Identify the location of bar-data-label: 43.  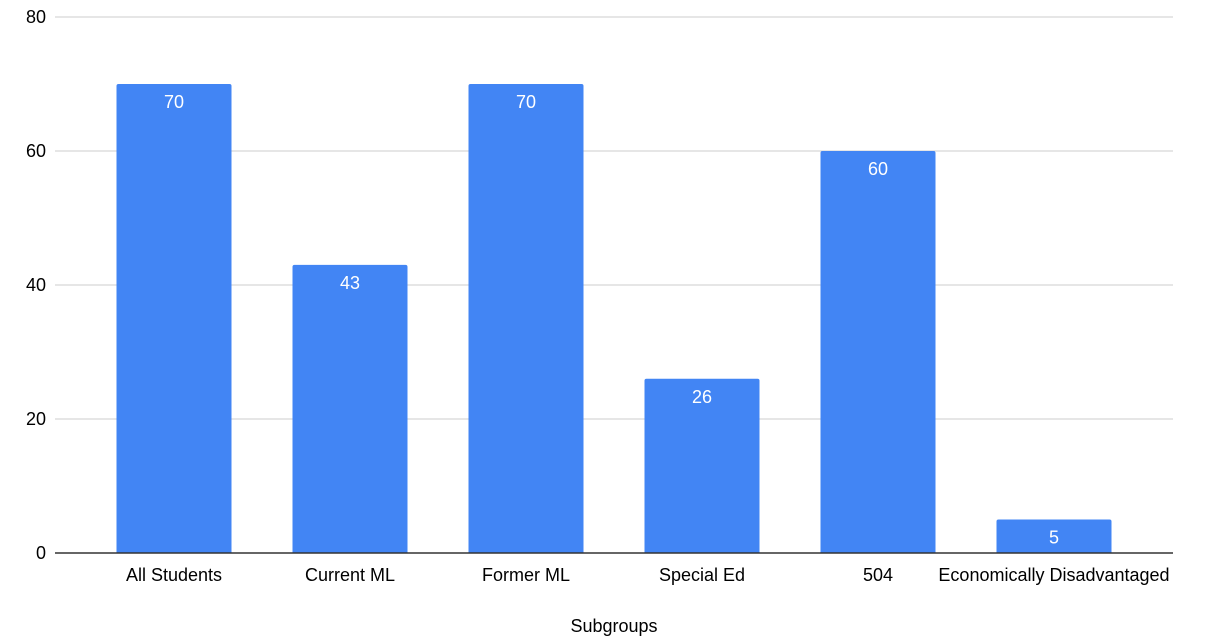
(350, 283).